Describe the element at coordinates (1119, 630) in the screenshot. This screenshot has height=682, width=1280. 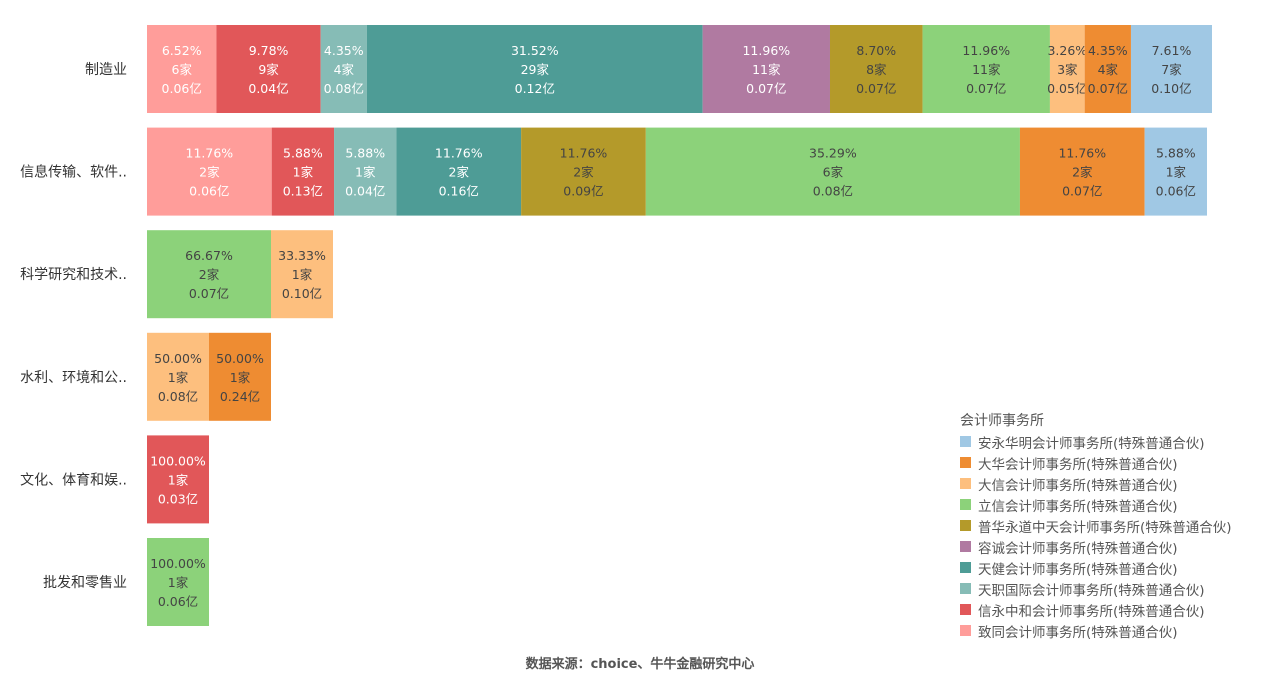
I see `legend-item-zhitong: 致同会计师事务所(特殊普通合伙)` at that location.